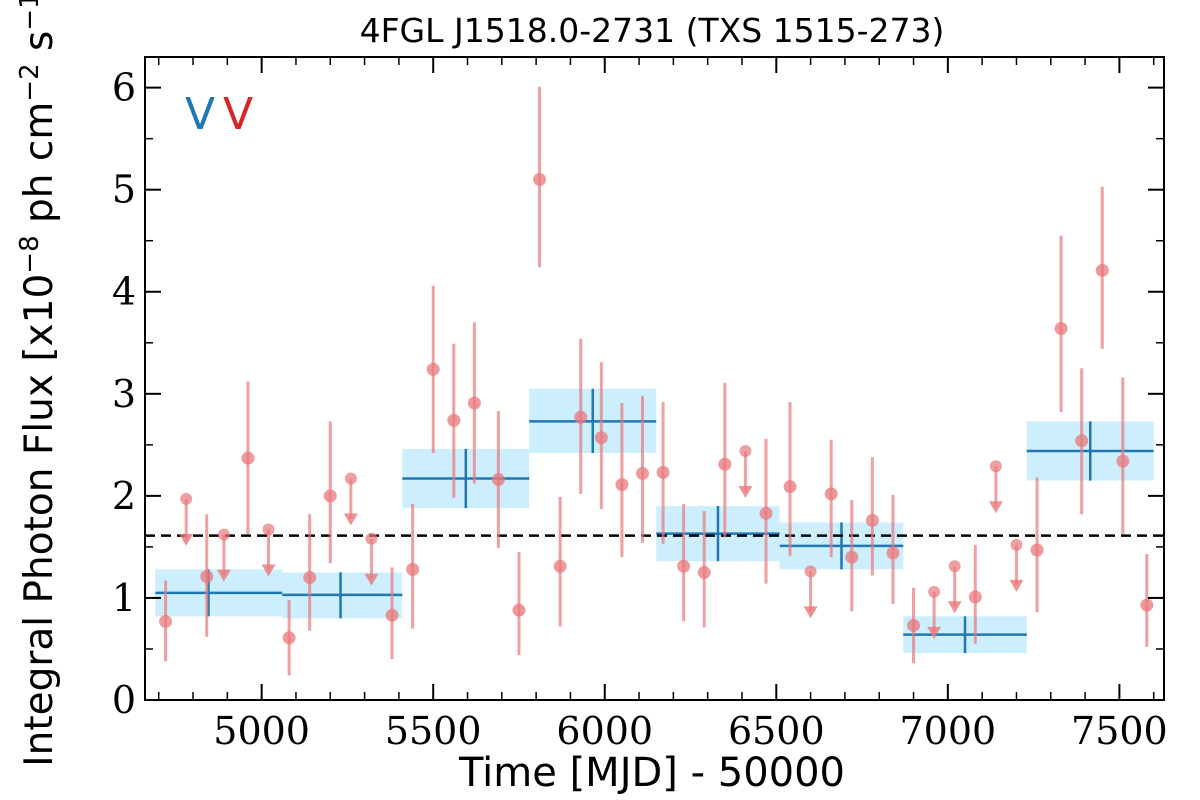  I want to click on y-axis-label: Integral Photon Flux [x10−8 ph cm−2 s−1], so click(38, 383).